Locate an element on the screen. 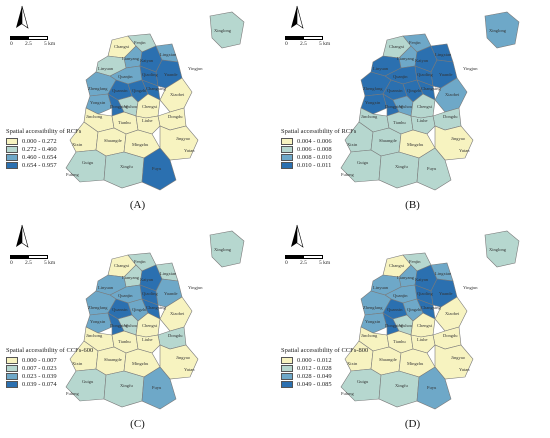 The width and height of the screenshot is (550, 438). legend-row: 0.000 - 0.012 is located at coordinates (326, 361).